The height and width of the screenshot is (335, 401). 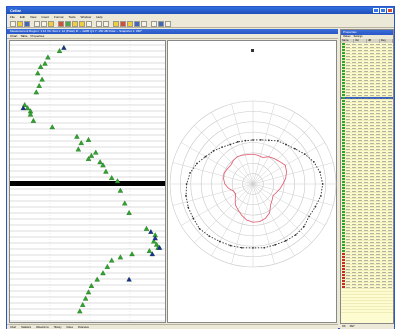 What do you see at coordinates (68, 24) in the screenshot?
I see `run-icon` at bounding box center [68, 24].